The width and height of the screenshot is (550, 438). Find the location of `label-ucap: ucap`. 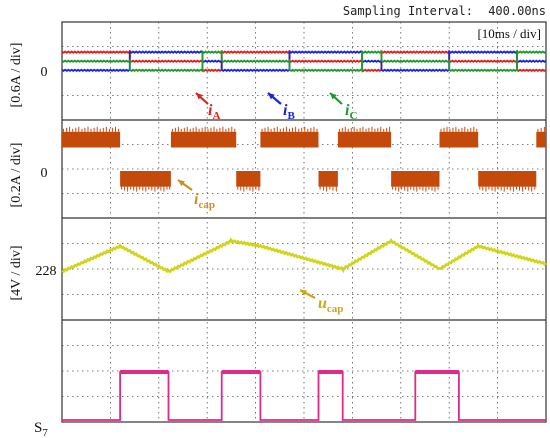

label-ucap: ucap is located at coordinates (330, 305).